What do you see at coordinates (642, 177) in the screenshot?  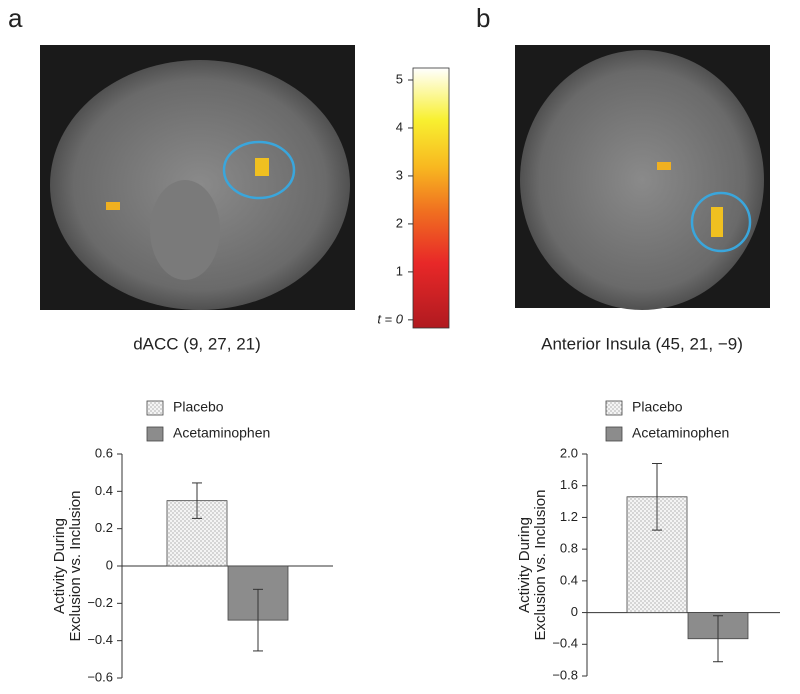 I see `brain-image-coronal` at bounding box center [642, 177].